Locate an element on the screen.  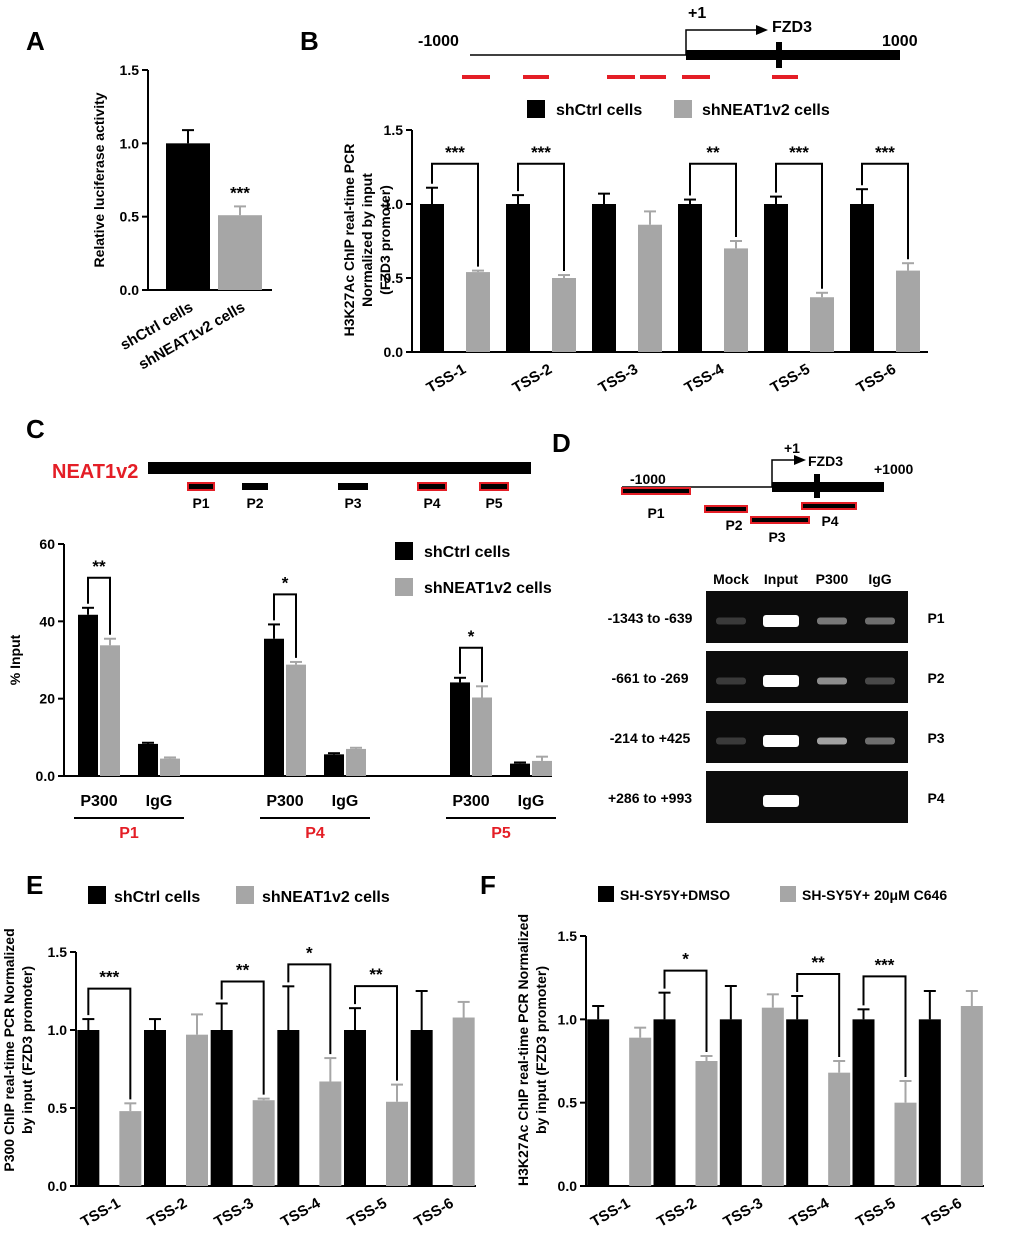
y-tick-label: 1.0 is located at coordinates (394, 204).